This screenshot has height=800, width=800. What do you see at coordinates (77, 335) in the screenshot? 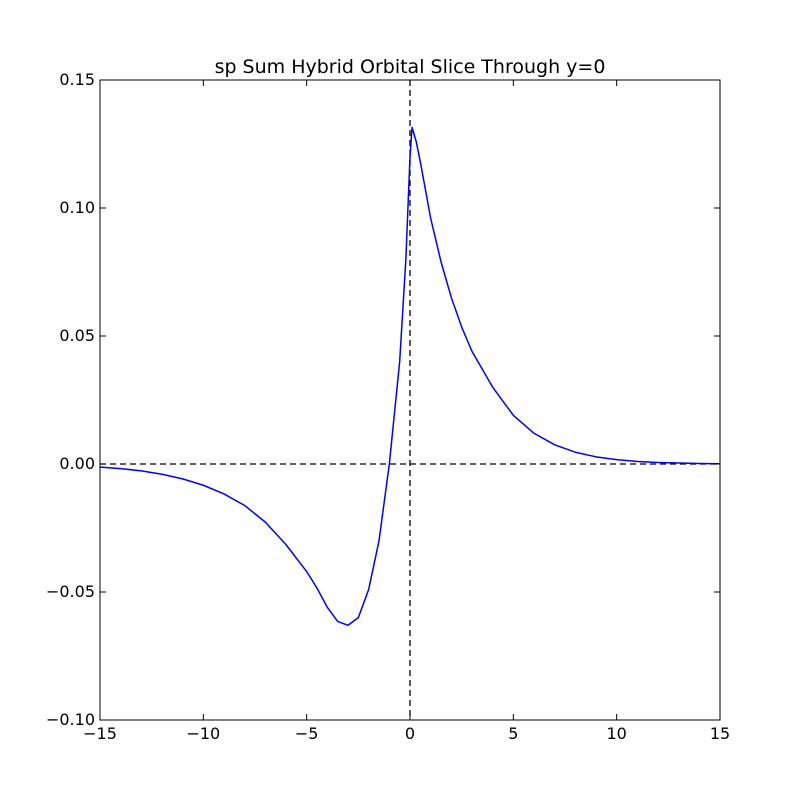
I see `y-tick-label: 0.05` at bounding box center [77, 335].